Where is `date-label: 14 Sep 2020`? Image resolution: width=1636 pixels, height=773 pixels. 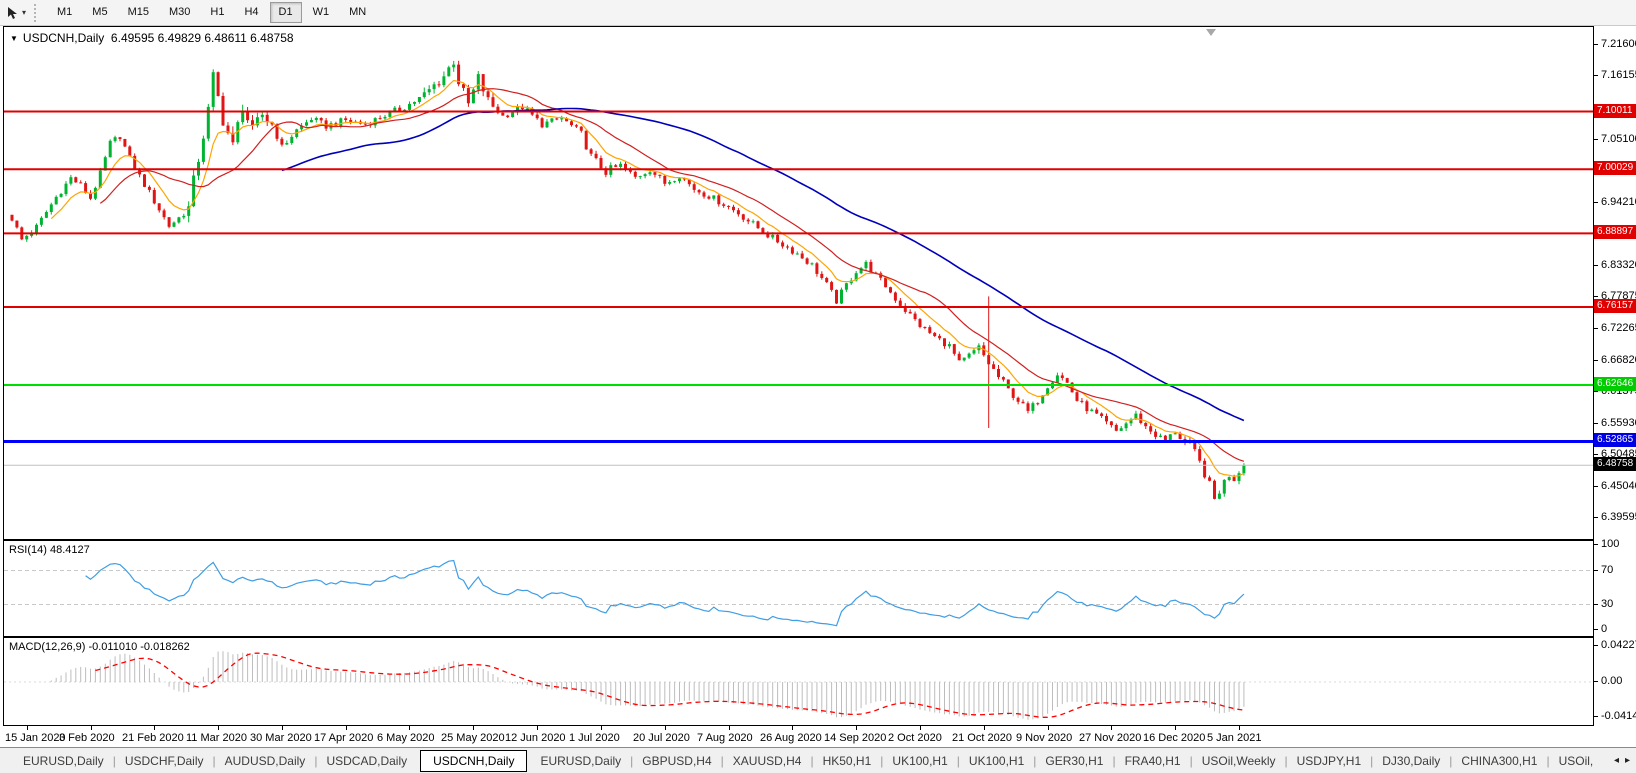 date-label: 14 Sep 2020 is located at coordinates (855, 738).